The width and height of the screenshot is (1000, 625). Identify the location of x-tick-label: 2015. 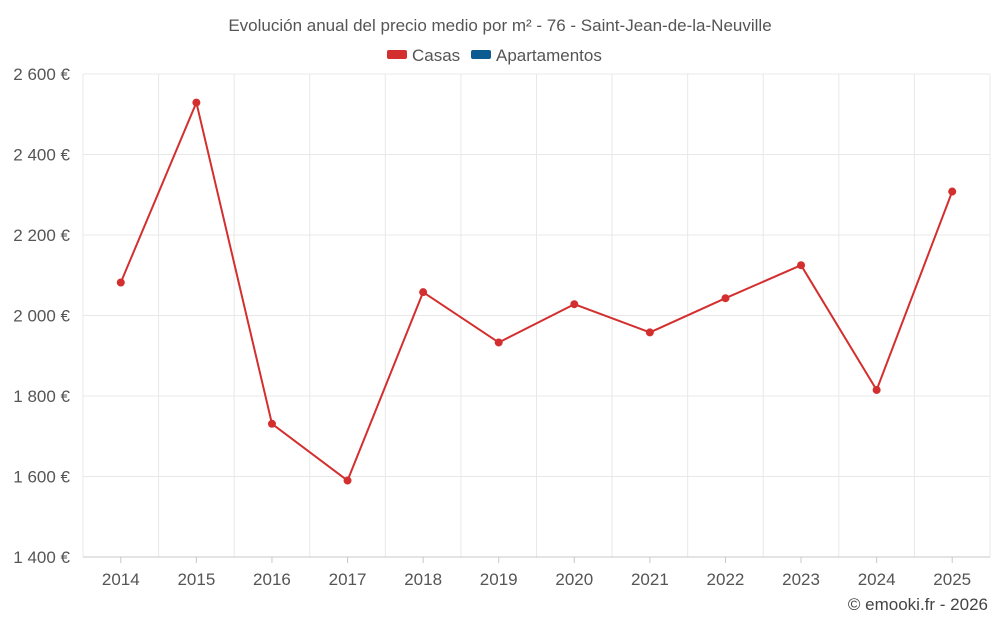
(196, 579).